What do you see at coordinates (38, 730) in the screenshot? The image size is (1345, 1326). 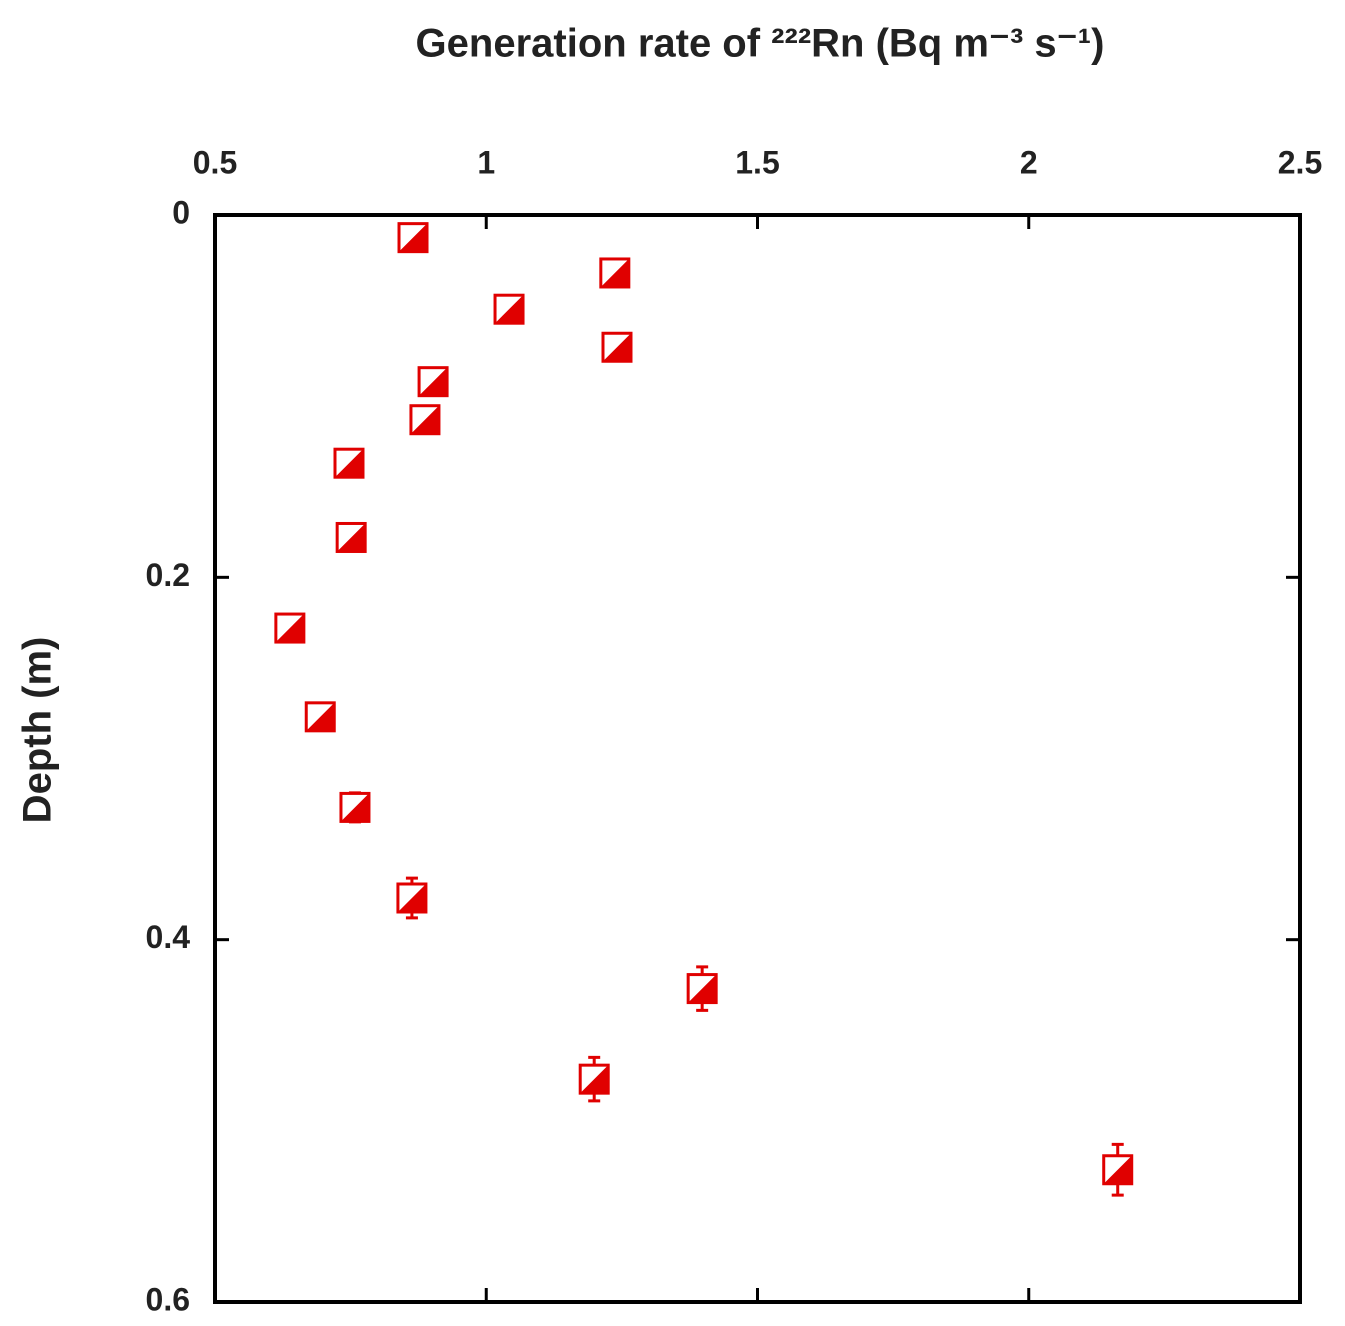 I see `y-axis-label: Depth (m)` at bounding box center [38, 730].